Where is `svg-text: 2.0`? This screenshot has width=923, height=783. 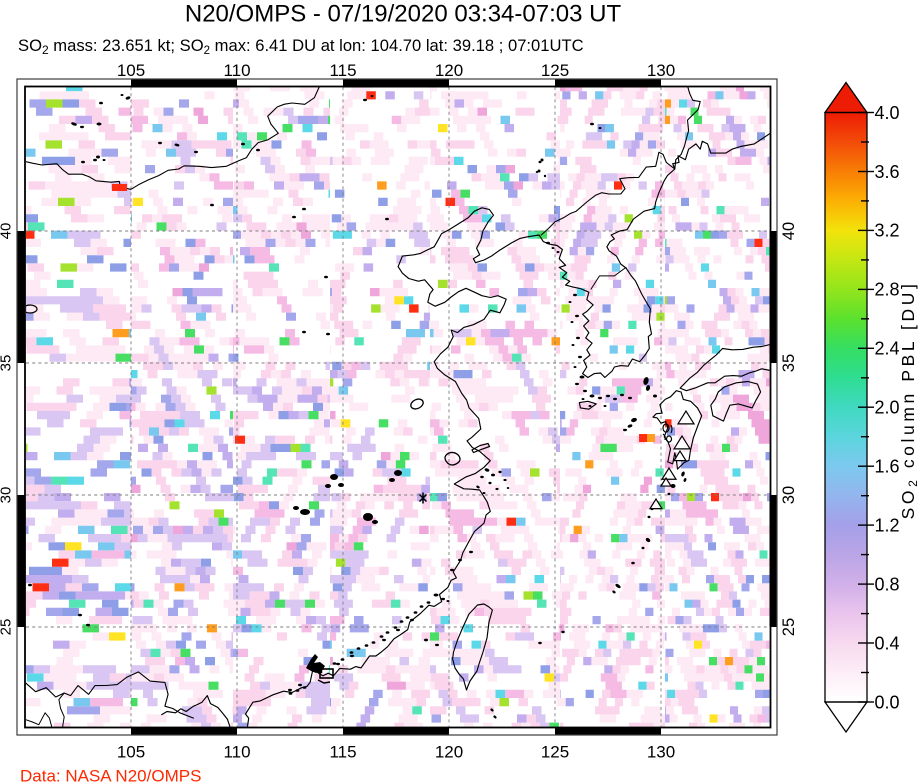
svg-text: 2.0 is located at coordinates (887, 408).